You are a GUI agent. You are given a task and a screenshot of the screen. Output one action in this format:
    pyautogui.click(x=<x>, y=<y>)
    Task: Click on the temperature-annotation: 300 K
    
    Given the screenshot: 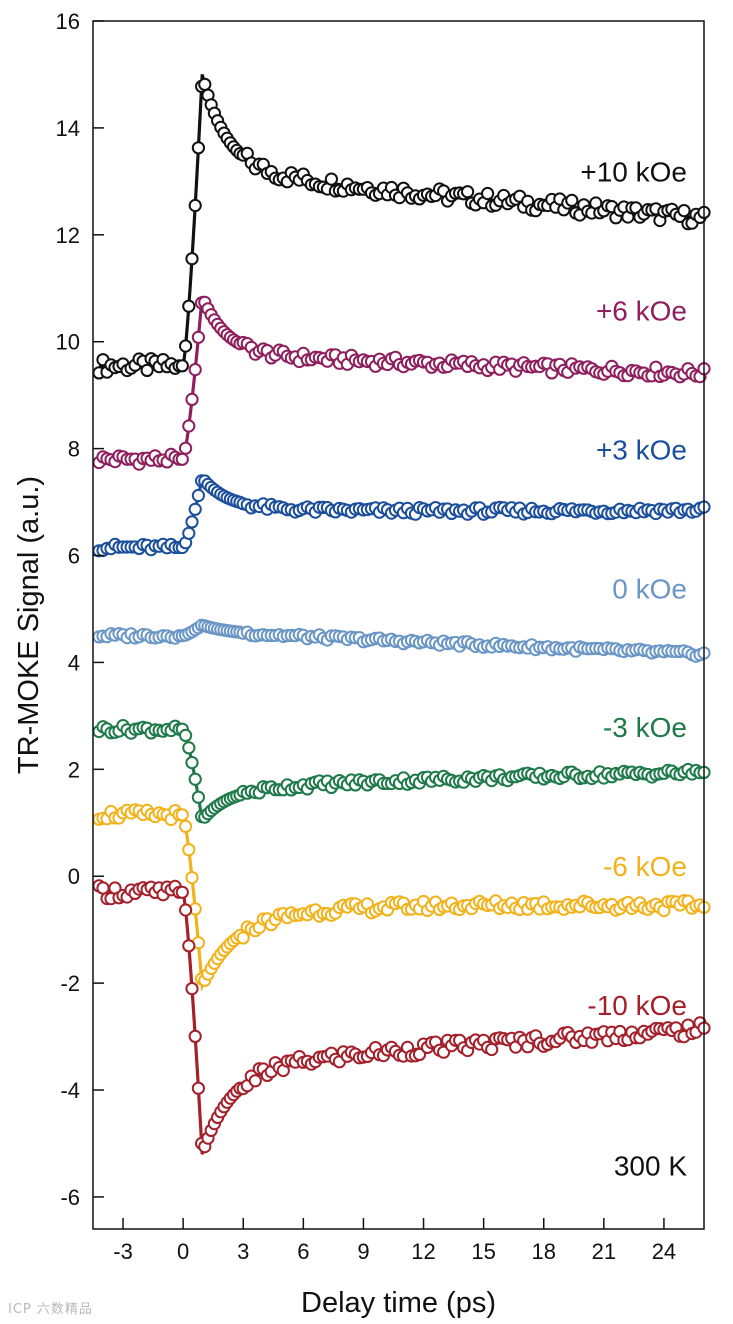 What is the action you would take?
    pyautogui.click(x=650, y=1166)
    